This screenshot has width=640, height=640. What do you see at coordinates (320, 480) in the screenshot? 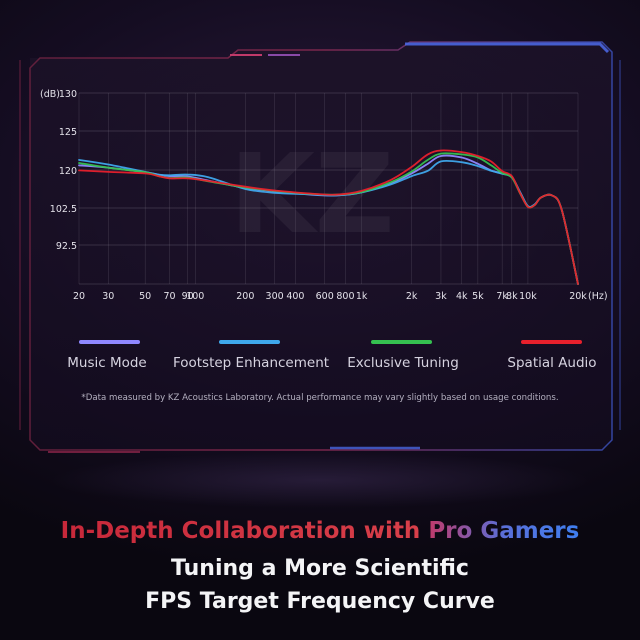
I see `background-glow` at bounding box center [320, 480].